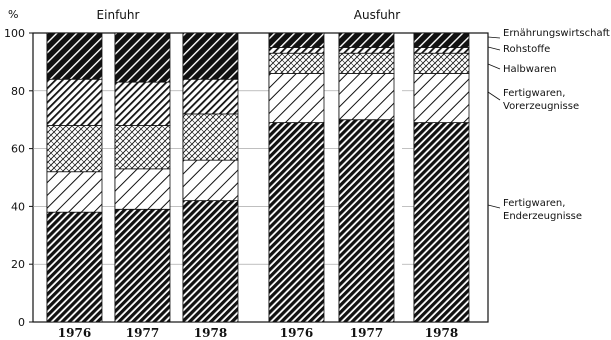 The width and height of the screenshot is (611, 340). I want to click on group-label: Ausfuhr, so click(377, 15).